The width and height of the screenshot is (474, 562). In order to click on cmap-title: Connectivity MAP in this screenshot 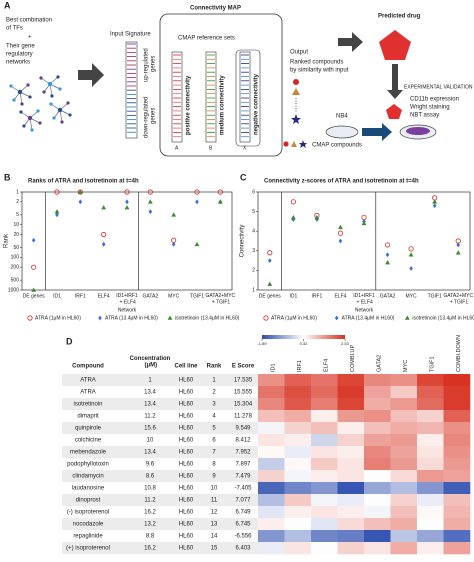, I will do `click(215, 9)`.